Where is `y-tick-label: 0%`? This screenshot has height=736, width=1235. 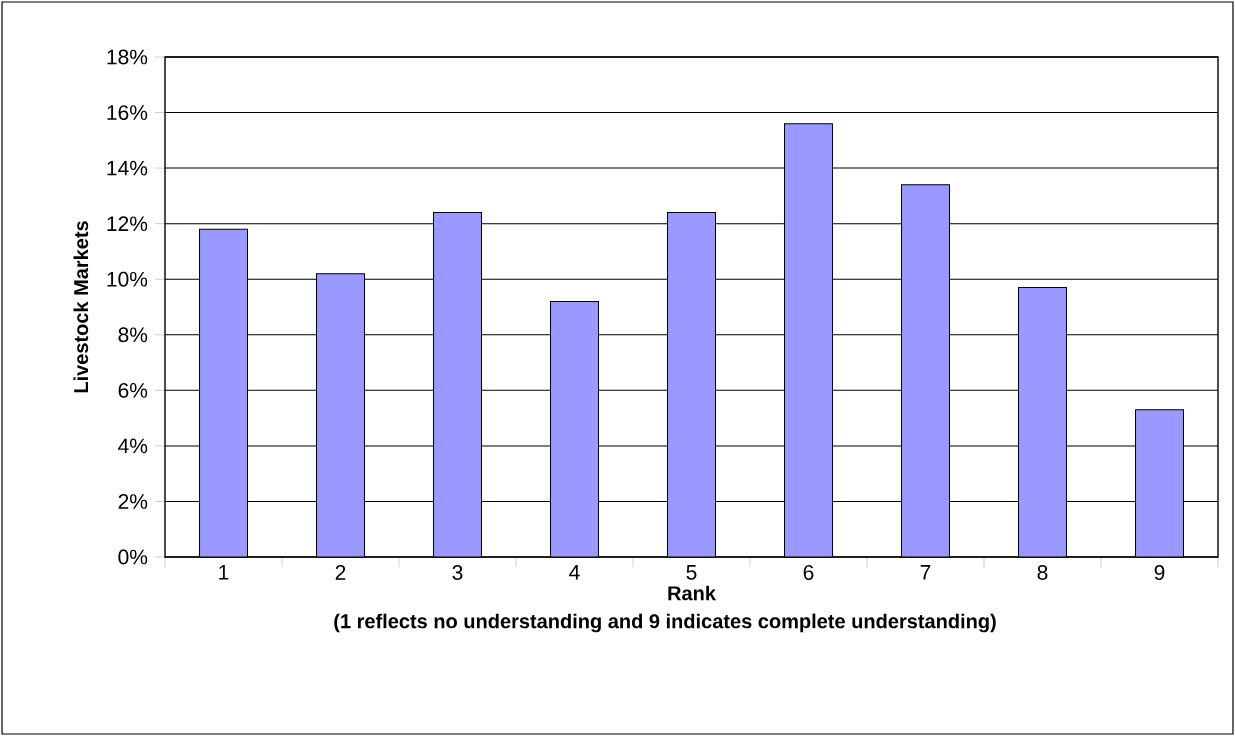
y-tick-label: 0% is located at coordinates (133, 557).